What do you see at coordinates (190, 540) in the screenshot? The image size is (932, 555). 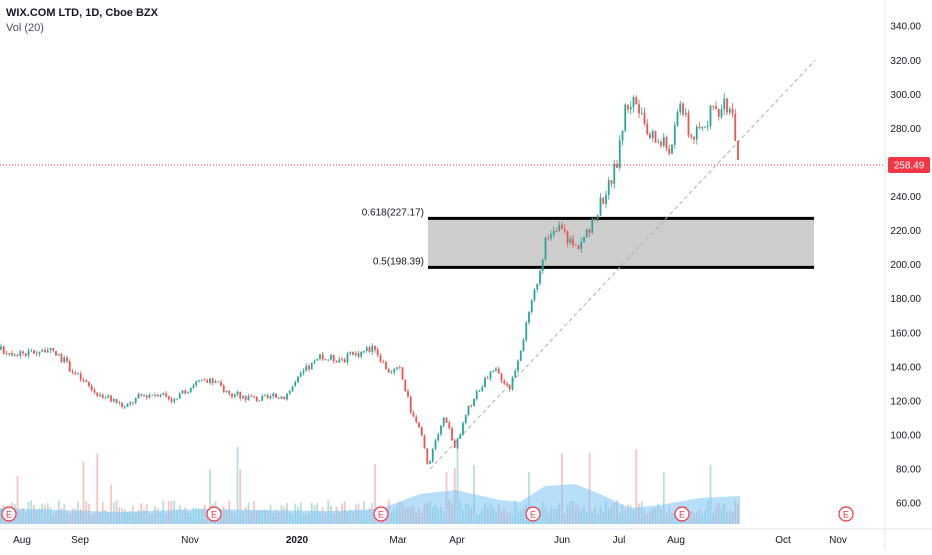 I see `time-tick-label: Nov` at bounding box center [190, 540].